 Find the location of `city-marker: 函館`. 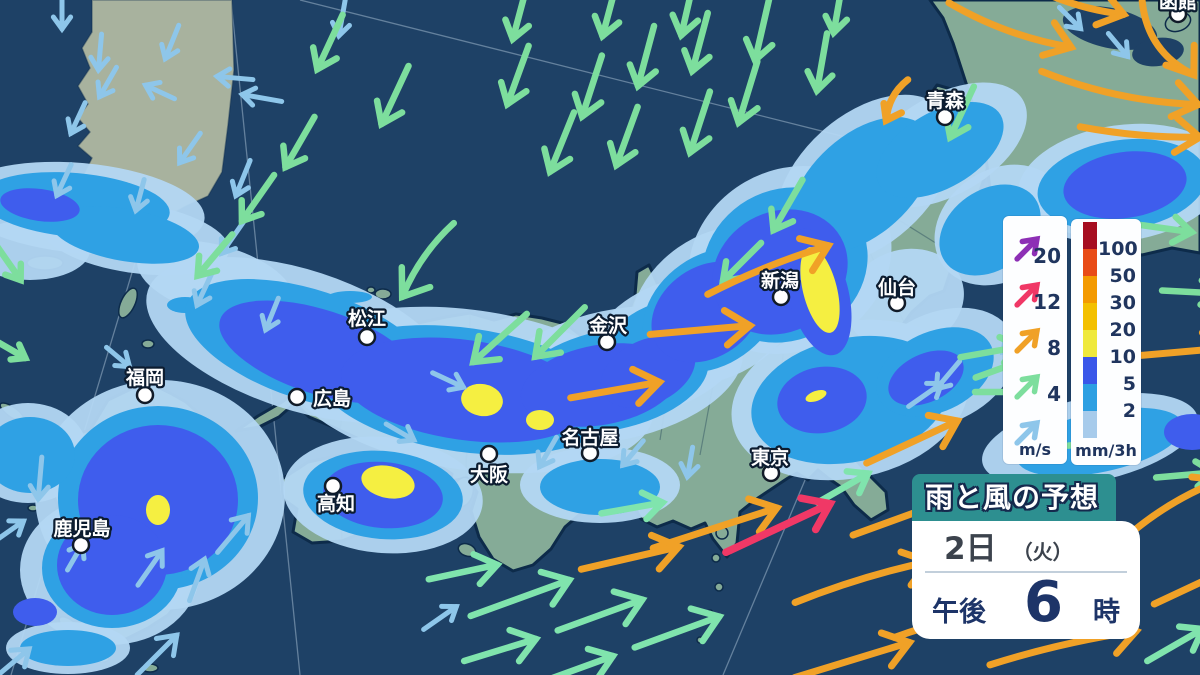

city-marker: 函館 is located at coordinates (1178, 12).